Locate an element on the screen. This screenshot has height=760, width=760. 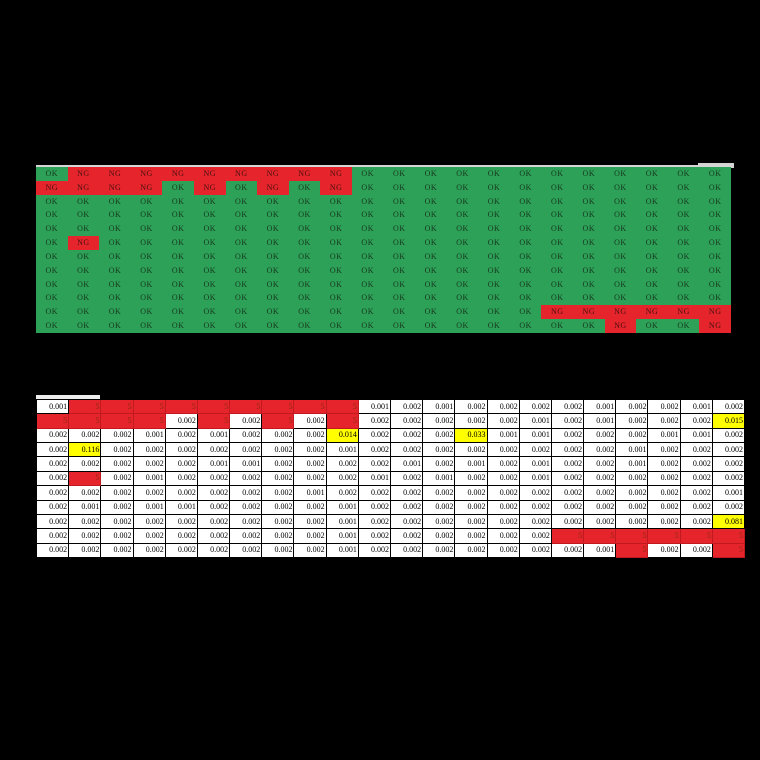
value-cell-r9c21: 0.002 is located at coordinates (696, 522).